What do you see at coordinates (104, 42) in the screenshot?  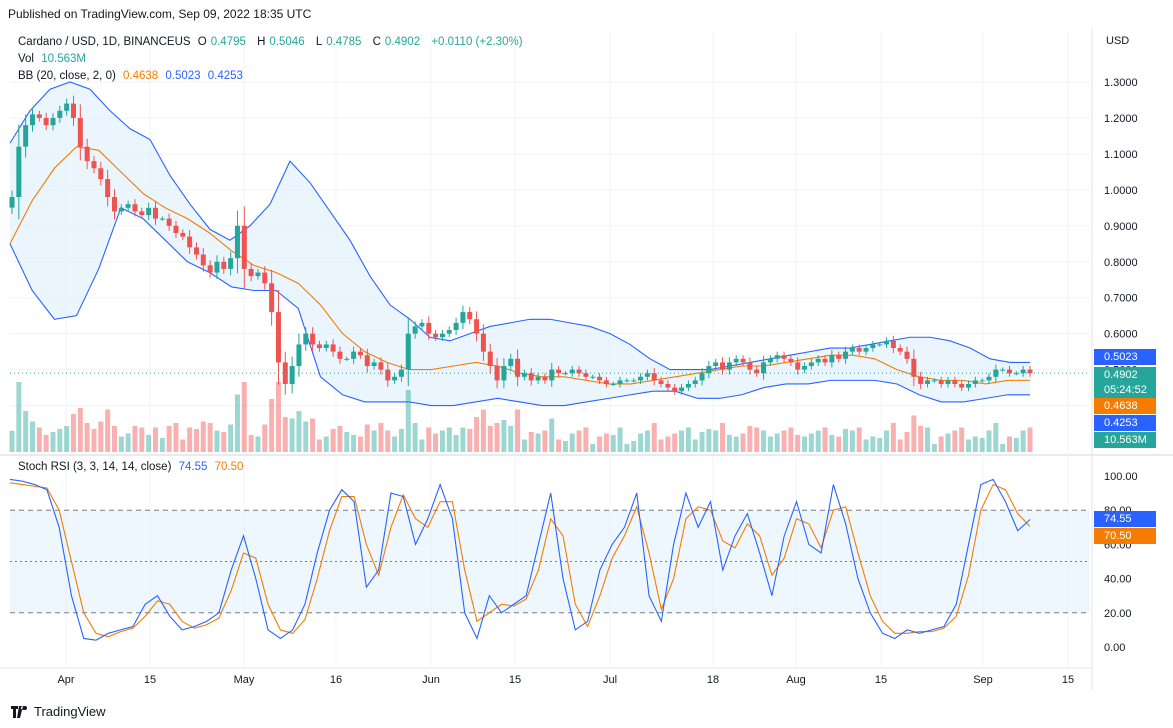 I see `symbol-title: Cardano / USD, 1D, BINANCEUS` at bounding box center [104, 42].